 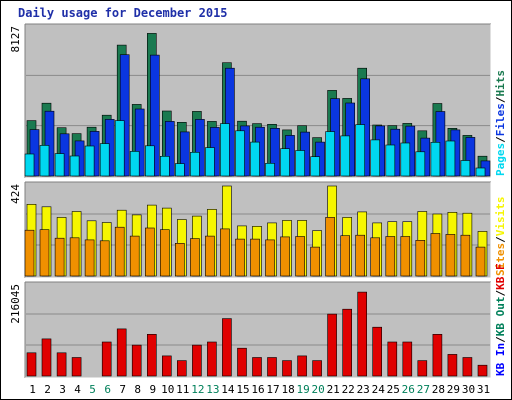 I want to click on x-tick-label-day-1: 1, so click(x=32, y=389).